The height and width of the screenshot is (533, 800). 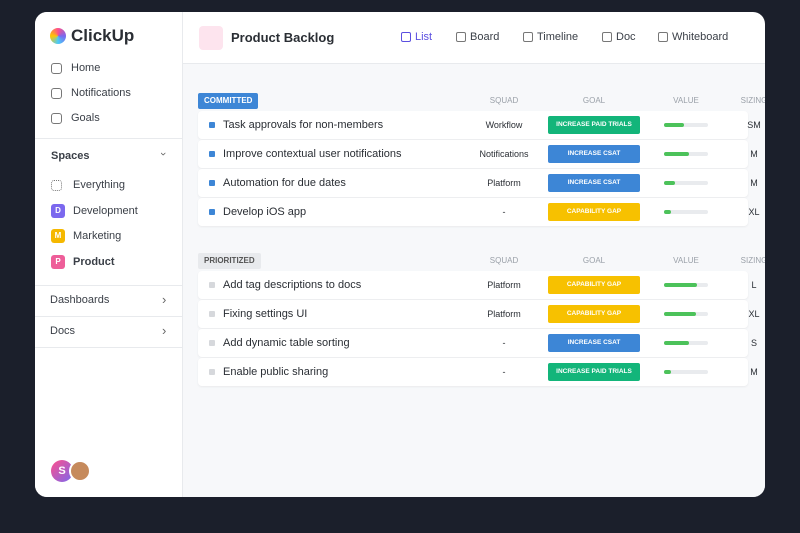 I want to click on sizing: L, so click(x=754, y=285).